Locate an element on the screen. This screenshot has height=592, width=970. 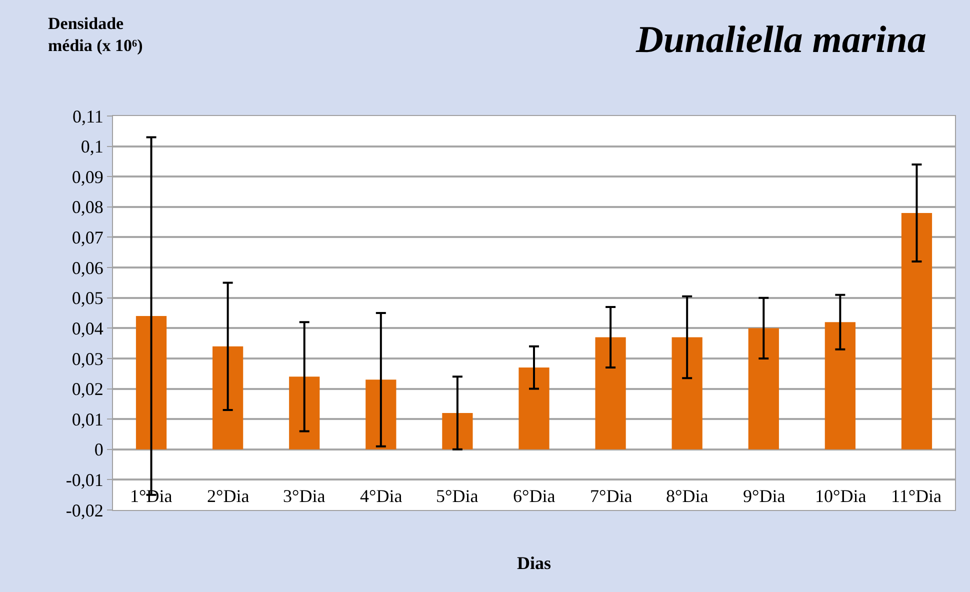
x-tick-label: 11°Dia is located at coordinates (916, 496).